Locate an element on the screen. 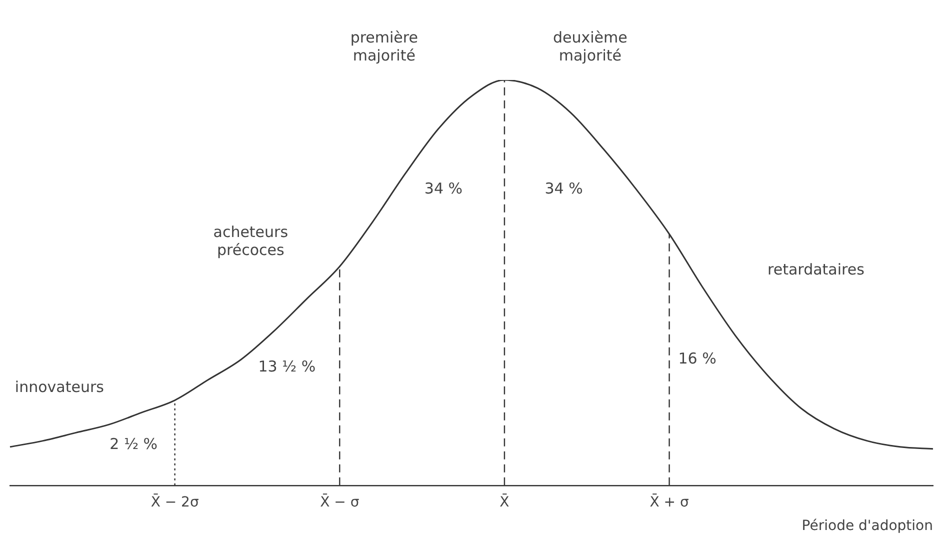  x-tick-label: X̄ is located at coordinates (505, 501).